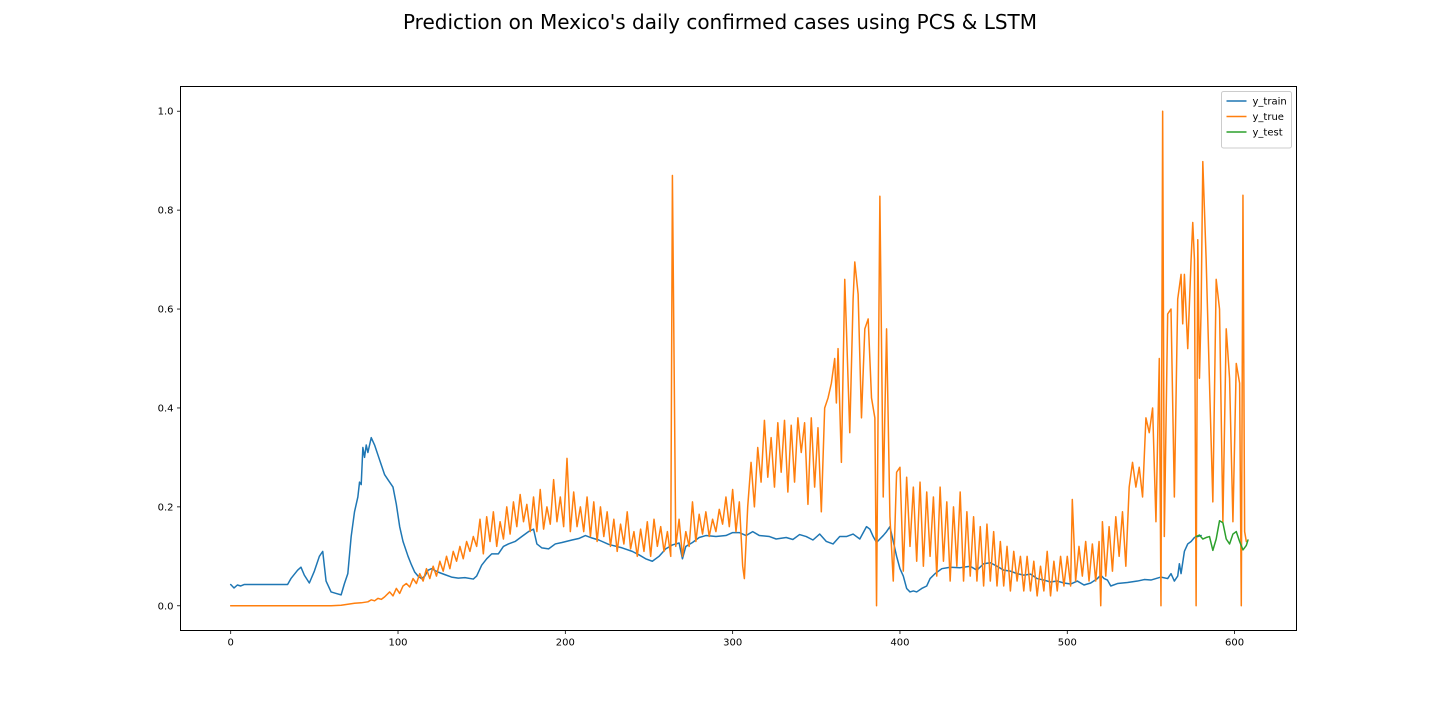  What do you see at coordinates (166, 507) in the screenshot?
I see `y-tick-label: 0.2` at bounding box center [166, 507].